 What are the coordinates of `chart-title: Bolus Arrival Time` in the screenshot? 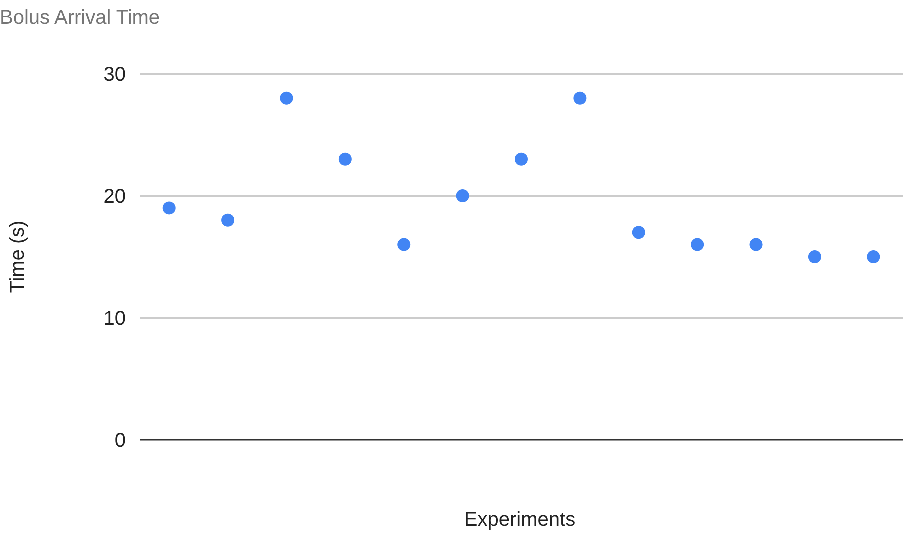 It's located at (80, 18).